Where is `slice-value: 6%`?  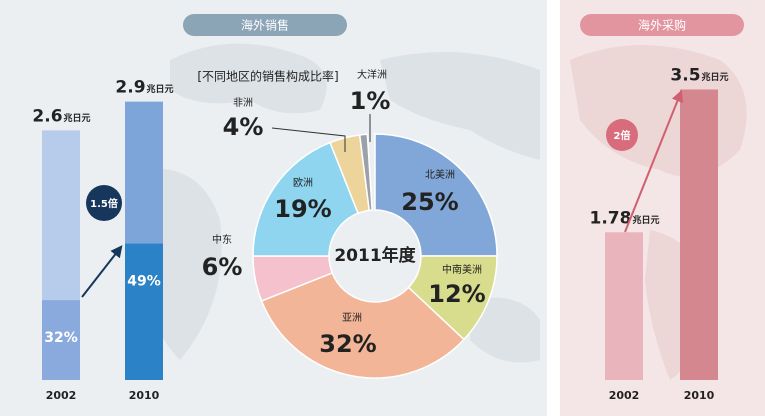
slice-value: 6% is located at coordinates (222, 267).